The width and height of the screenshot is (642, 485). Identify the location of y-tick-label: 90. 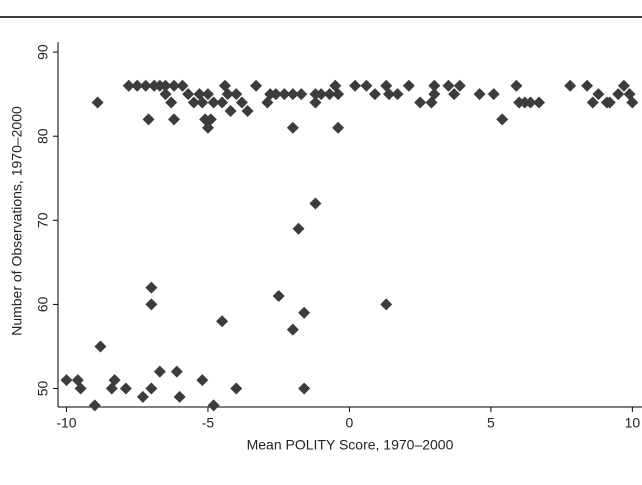
(43, 52).